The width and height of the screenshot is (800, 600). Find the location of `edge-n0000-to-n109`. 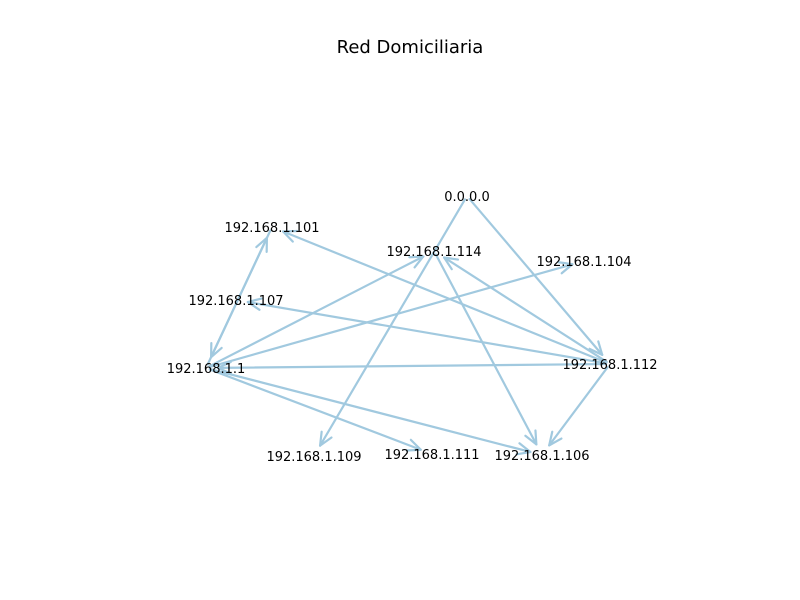

edge-n0000-to-n109 is located at coordinates (392, 322).